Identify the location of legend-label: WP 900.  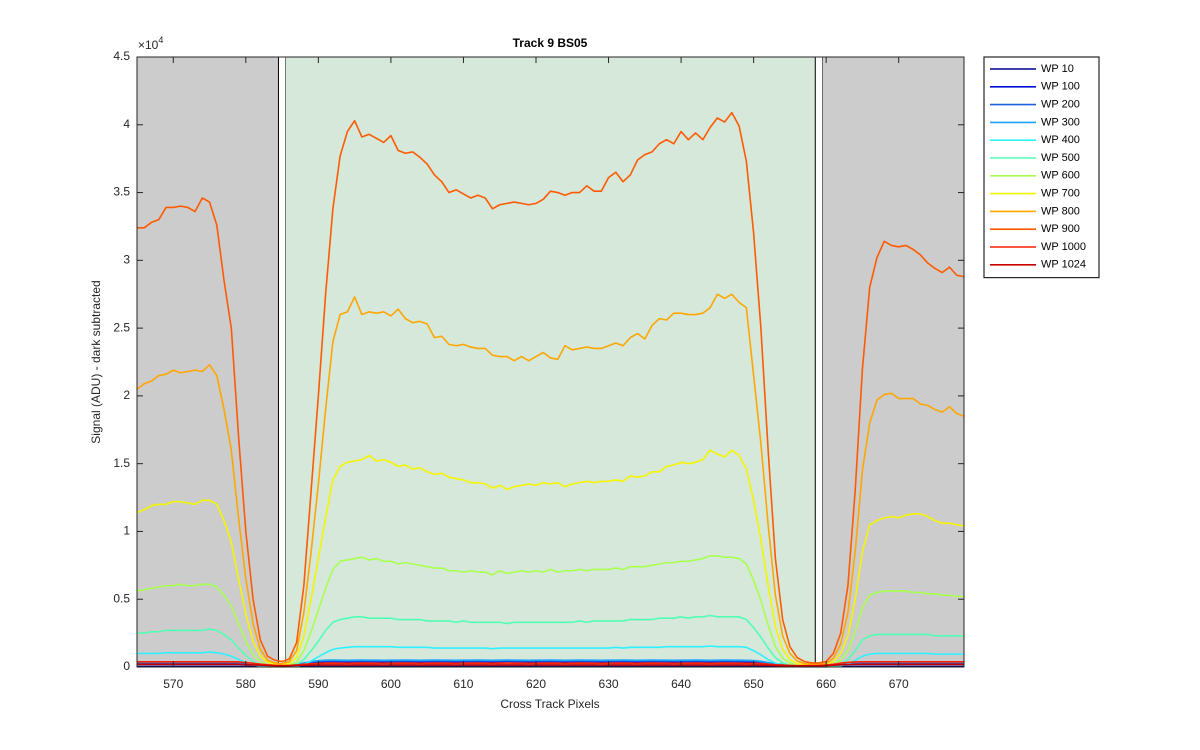
(1060, 229).